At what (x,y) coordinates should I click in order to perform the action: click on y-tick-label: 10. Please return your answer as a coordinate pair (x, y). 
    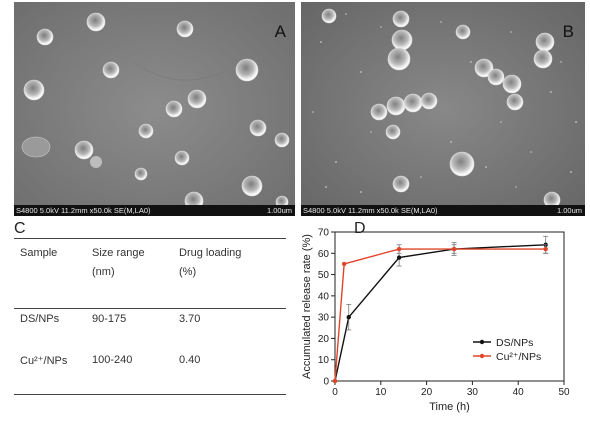
    Looking at the image, I should click on (324, 360).